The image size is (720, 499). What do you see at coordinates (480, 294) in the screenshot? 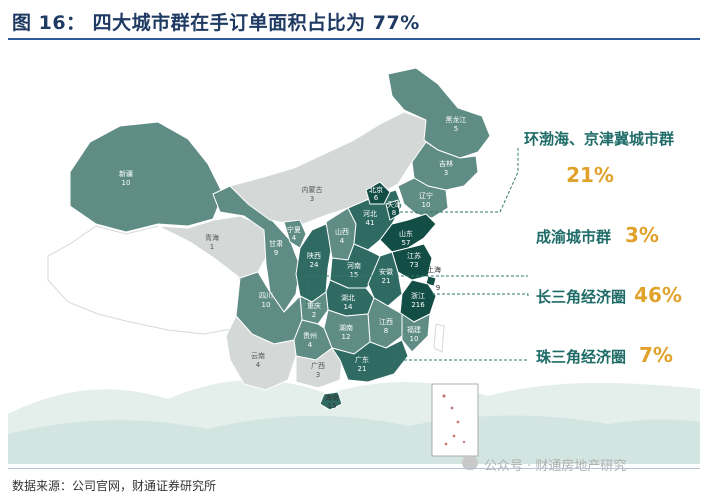
I see `leader-line-yangtze` at bounding box center [480, 294].